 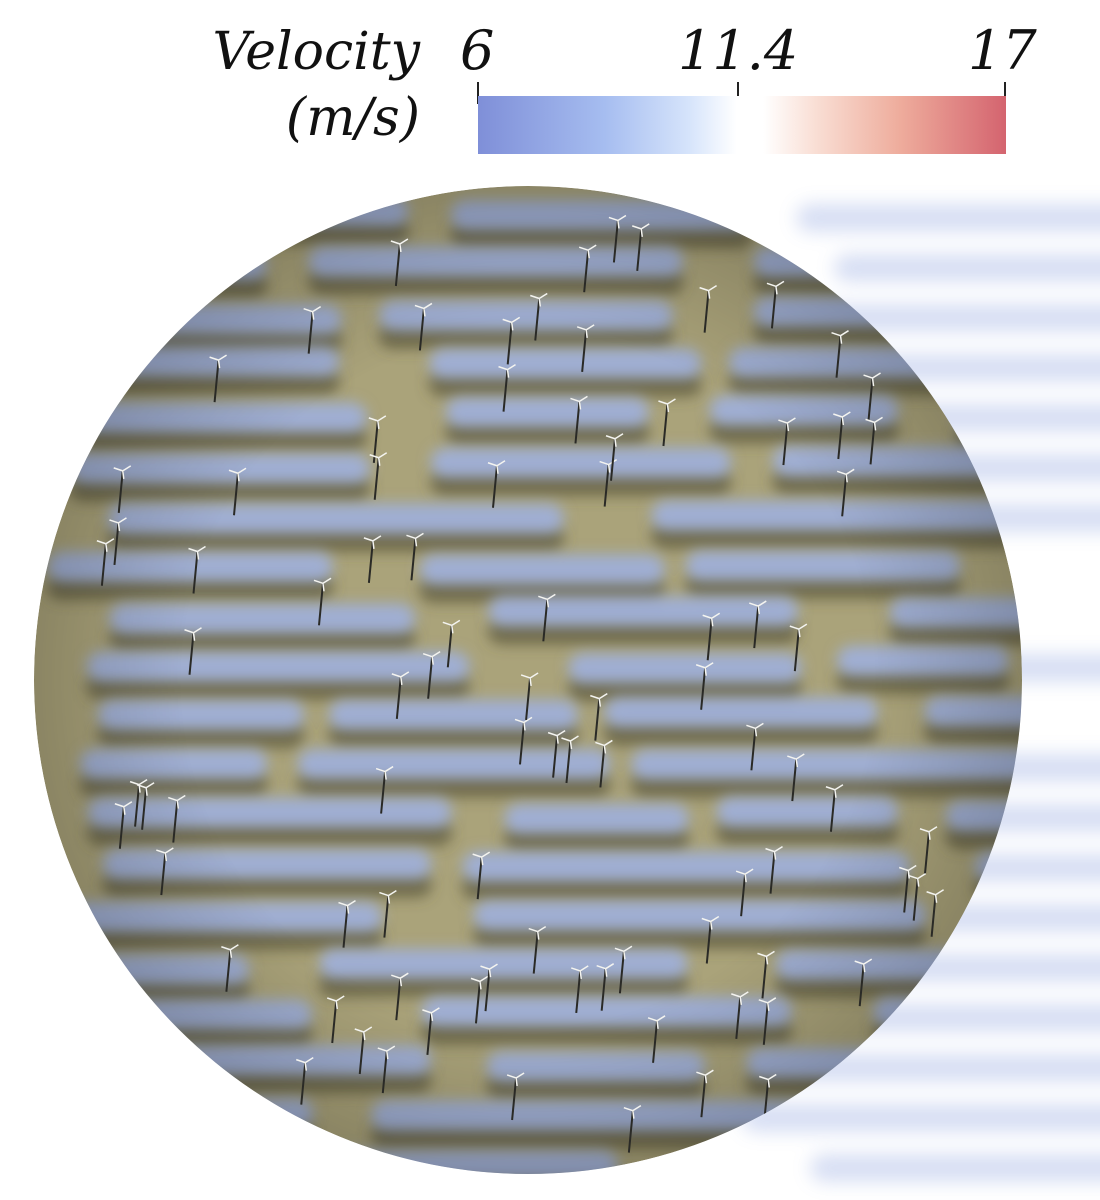 What do you see at coordinates (316, 52) in the screenshot?
I see `legend-title: Velocity` at bounding box center [316, 52].